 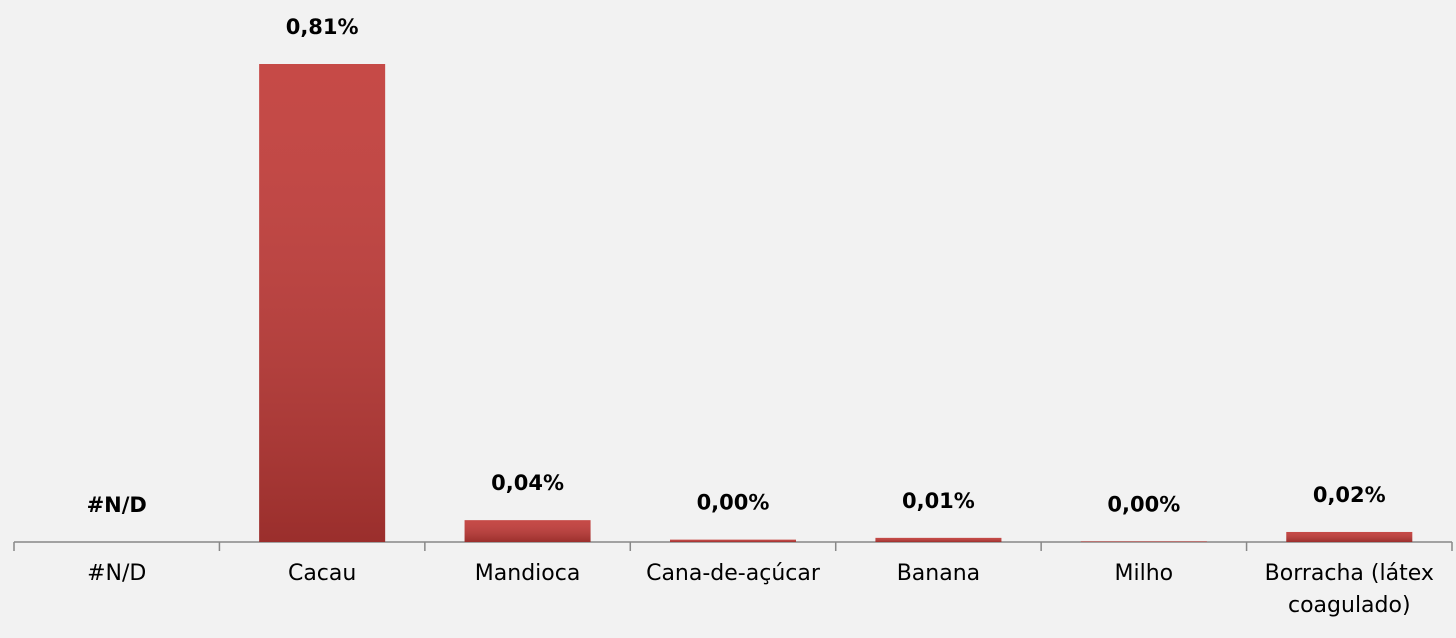 What do you see at coordinates (527, 483) in the screenshot?
I see `value-label: 0,04%` at bounding box center [527, 483].